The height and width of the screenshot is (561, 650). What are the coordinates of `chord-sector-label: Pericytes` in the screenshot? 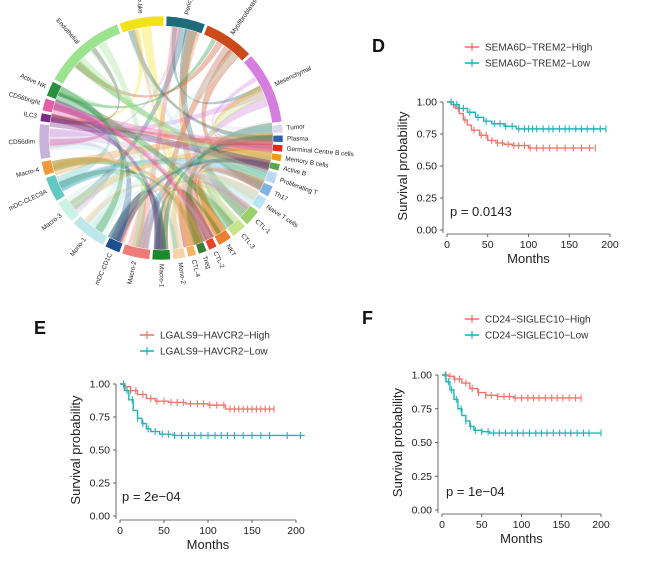 It's located at (190, 7).